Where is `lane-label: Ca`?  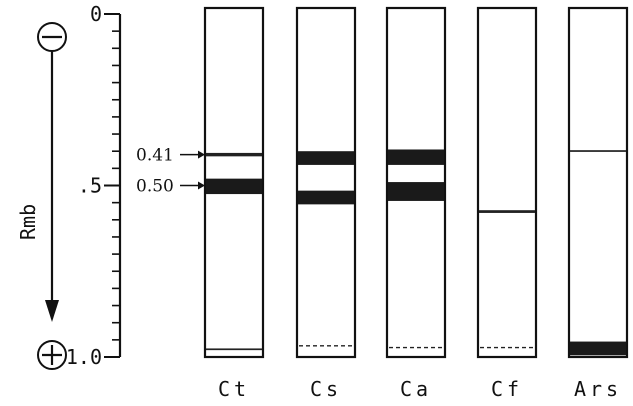 lane-label: Ca is located at coordinates (416, 389).